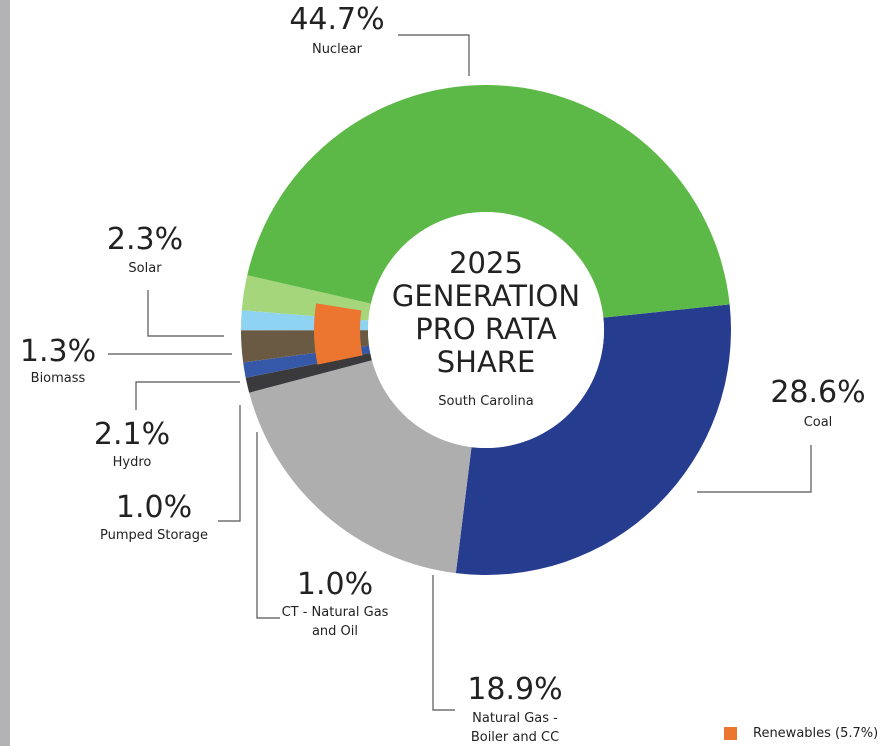 This screenshot has width=892, height=746. Describe the element at coordinates (515, 728) in the screenshot. I see `category-label: Natural Gas - Boiler and CC` at that location.